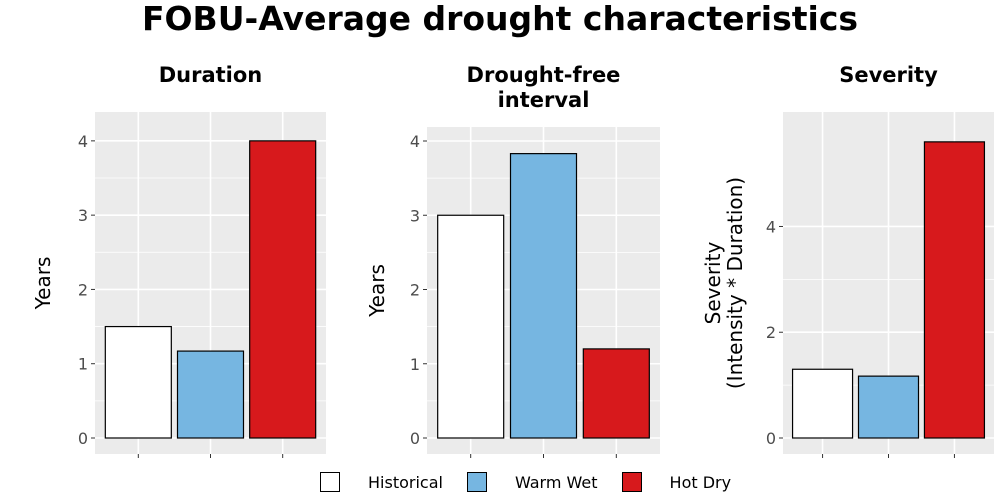 This screenshot has width=1000, height=500. Describe the element at coordinates (735, 283) in the screenshot. I see `y-axis-label: (Intensity * Duration)` at that location.